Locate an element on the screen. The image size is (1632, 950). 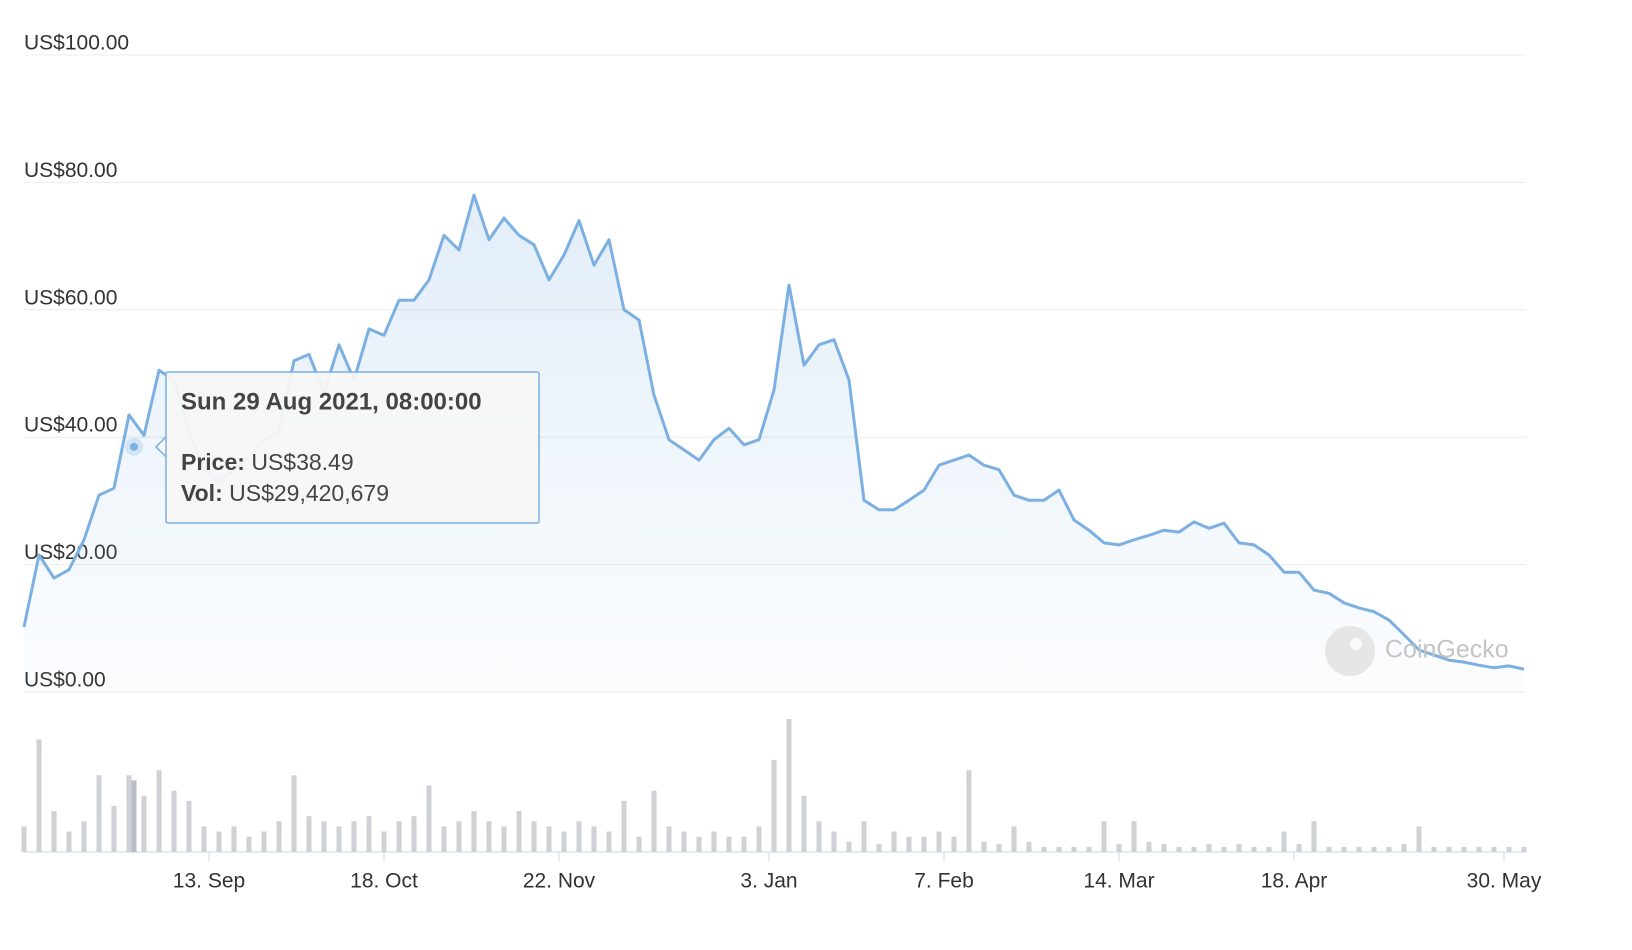
x-tick-label: 14. Mar is located at coordinates (1118, 881).